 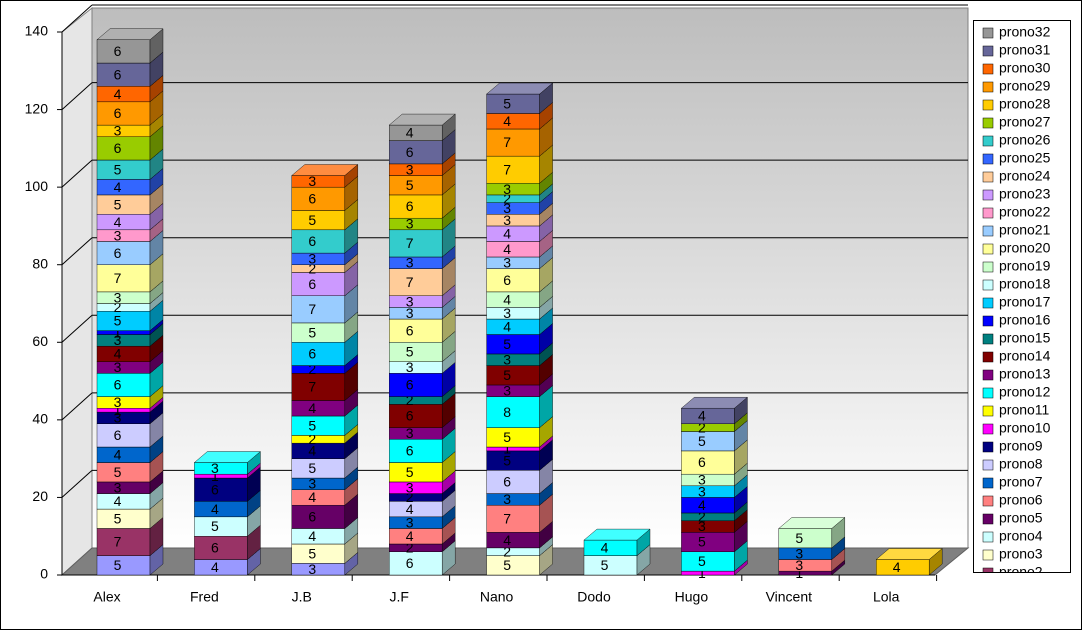 What do you see at coordinates (1024, 410) in the screenshot?
I see `legend-label: prono11` at bounding box center [1024, 410].